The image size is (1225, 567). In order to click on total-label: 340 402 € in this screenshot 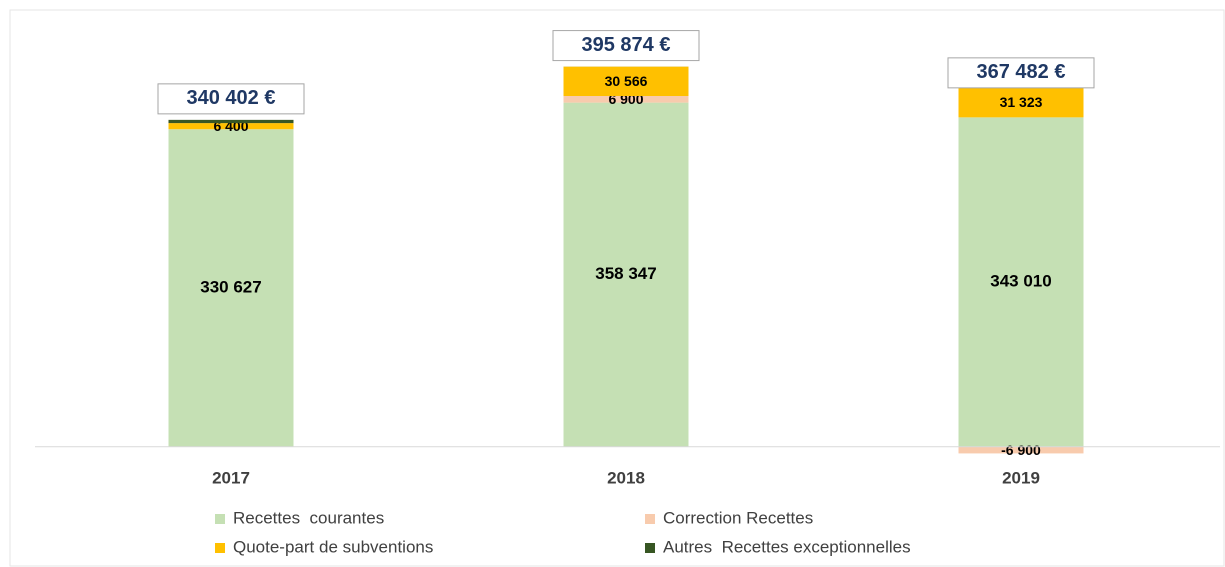, I will do `click(231, 98)`.